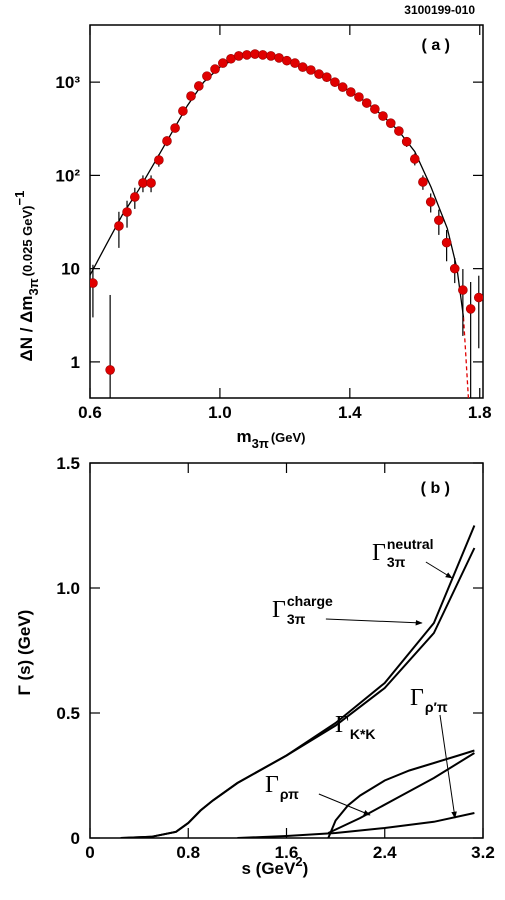  Describe the element at coordinates (269, 868) in the screenshot. I see `label-part: s (GeV` at that location.